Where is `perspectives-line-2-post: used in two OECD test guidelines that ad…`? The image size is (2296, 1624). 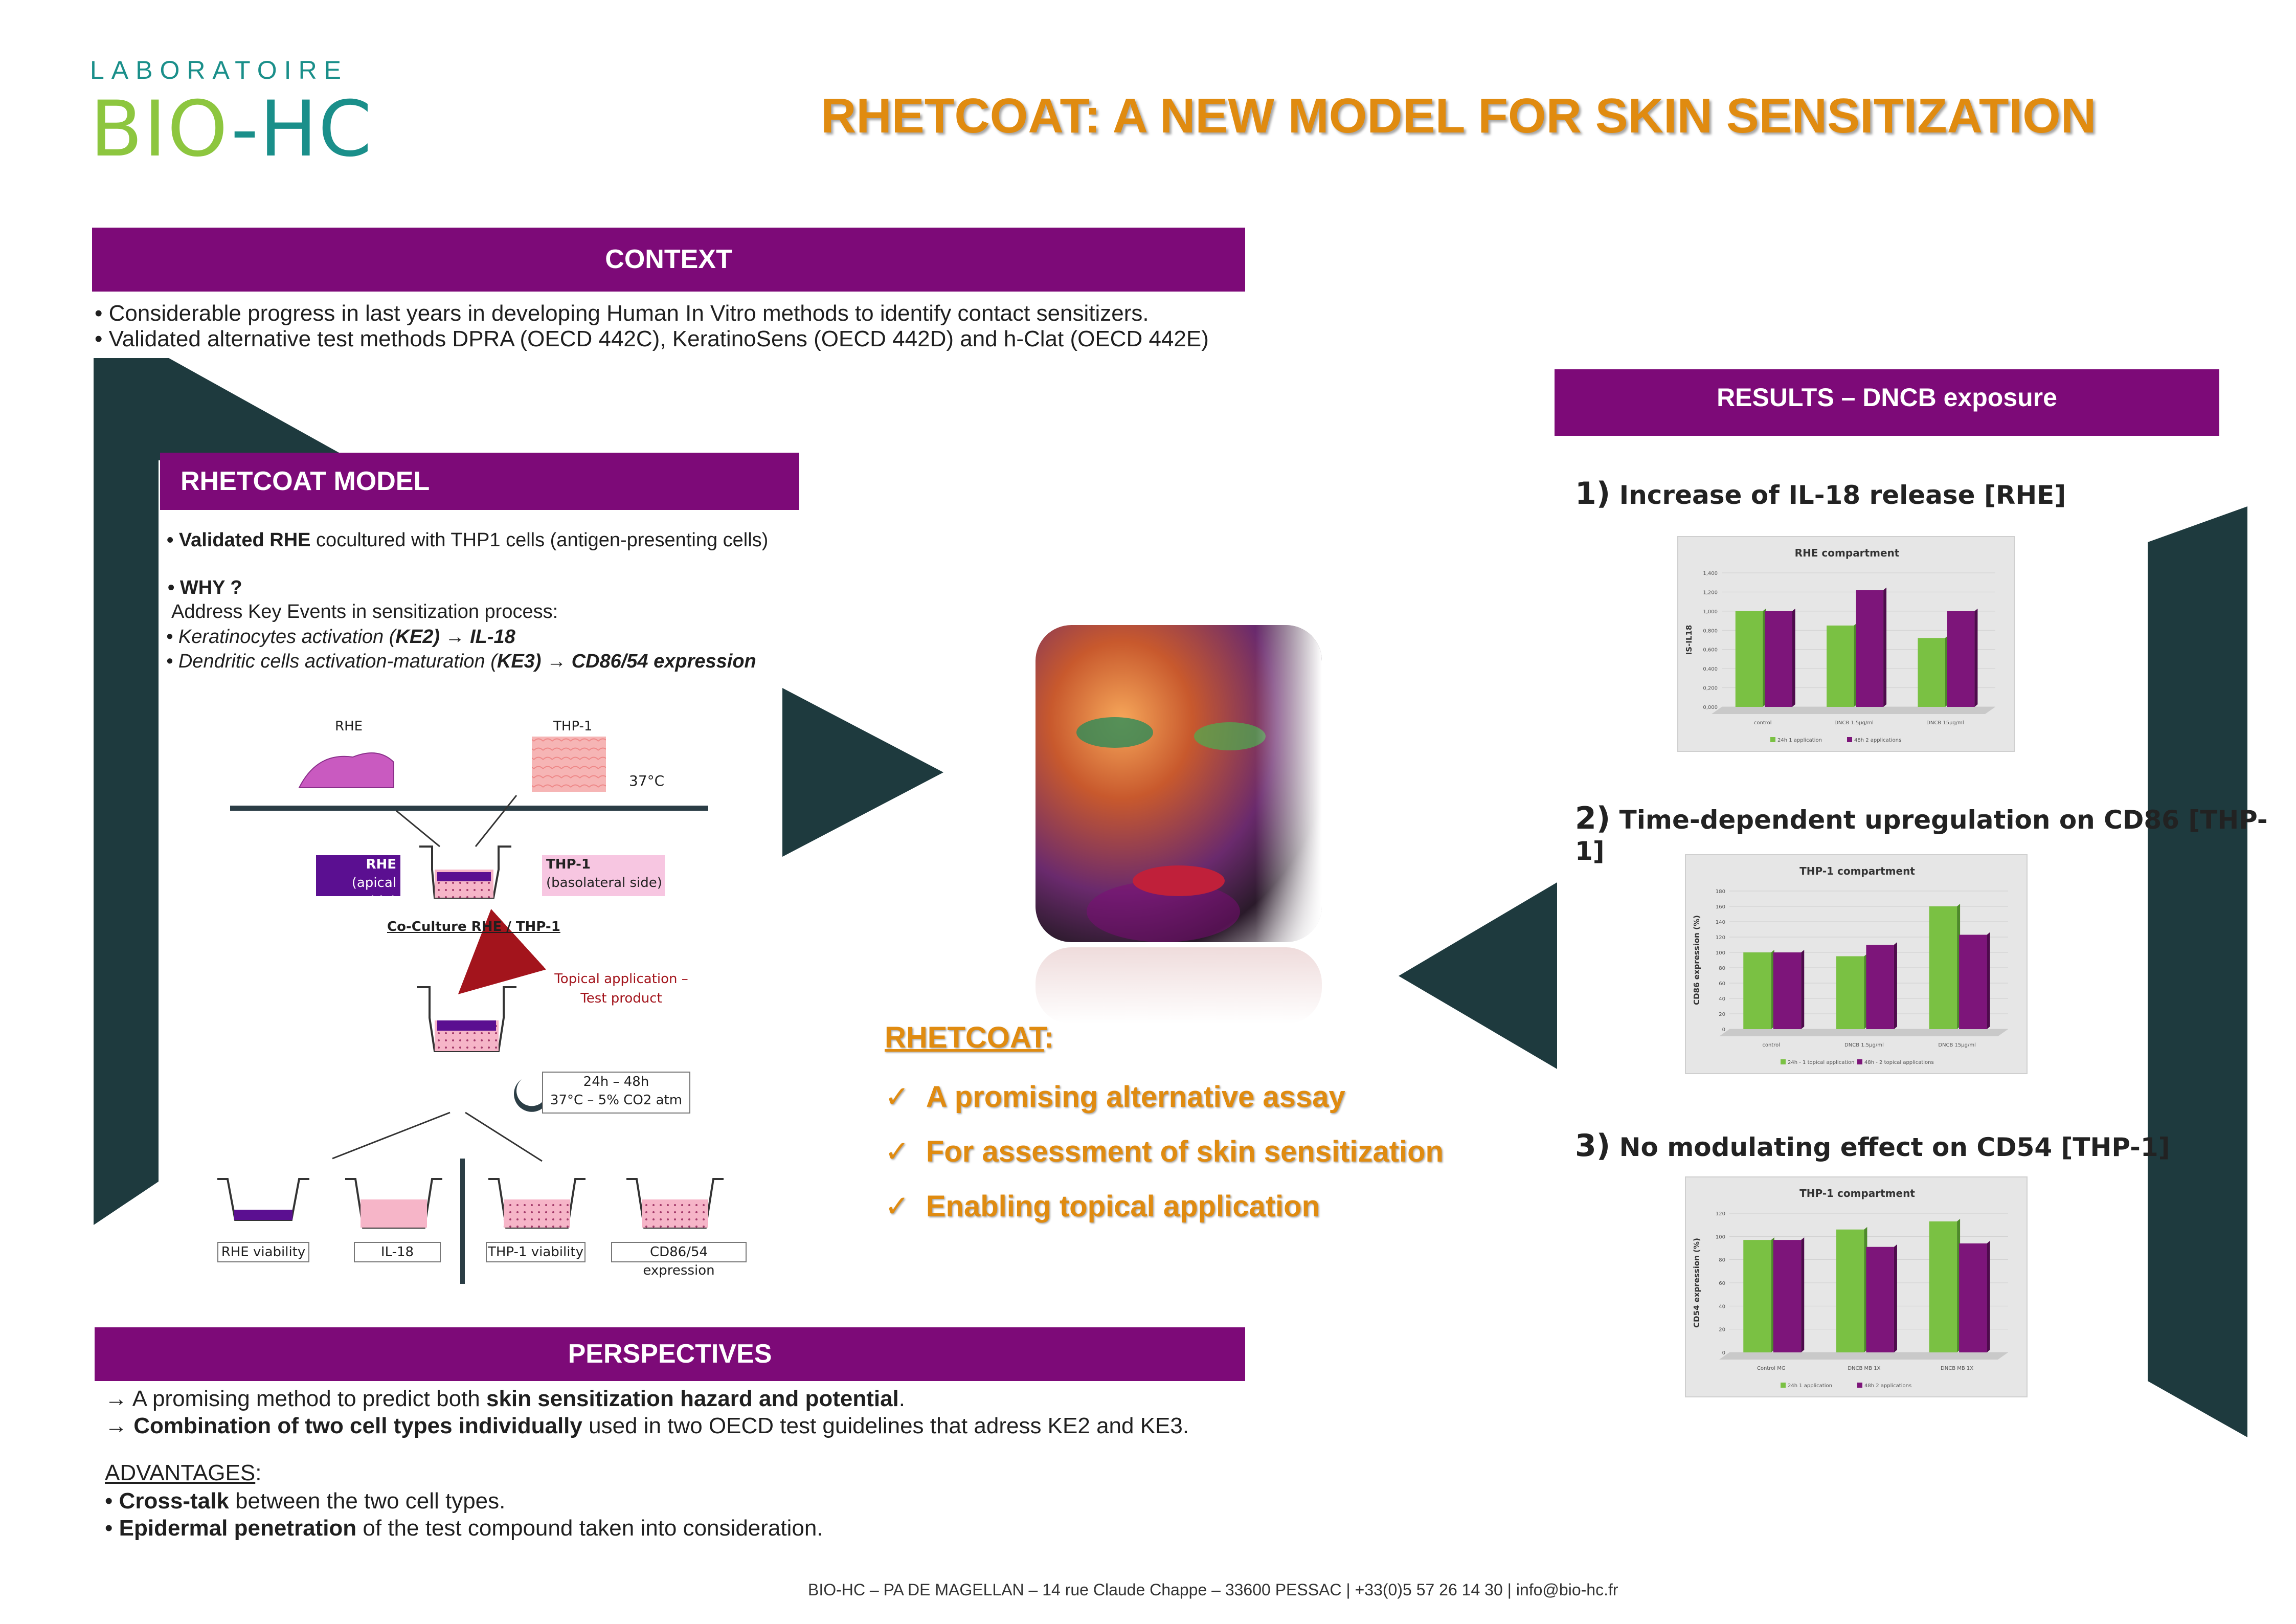 perspectives-line-2-post: used in two OECD test guidelines that ad… is located at coordinates (885, 1425).